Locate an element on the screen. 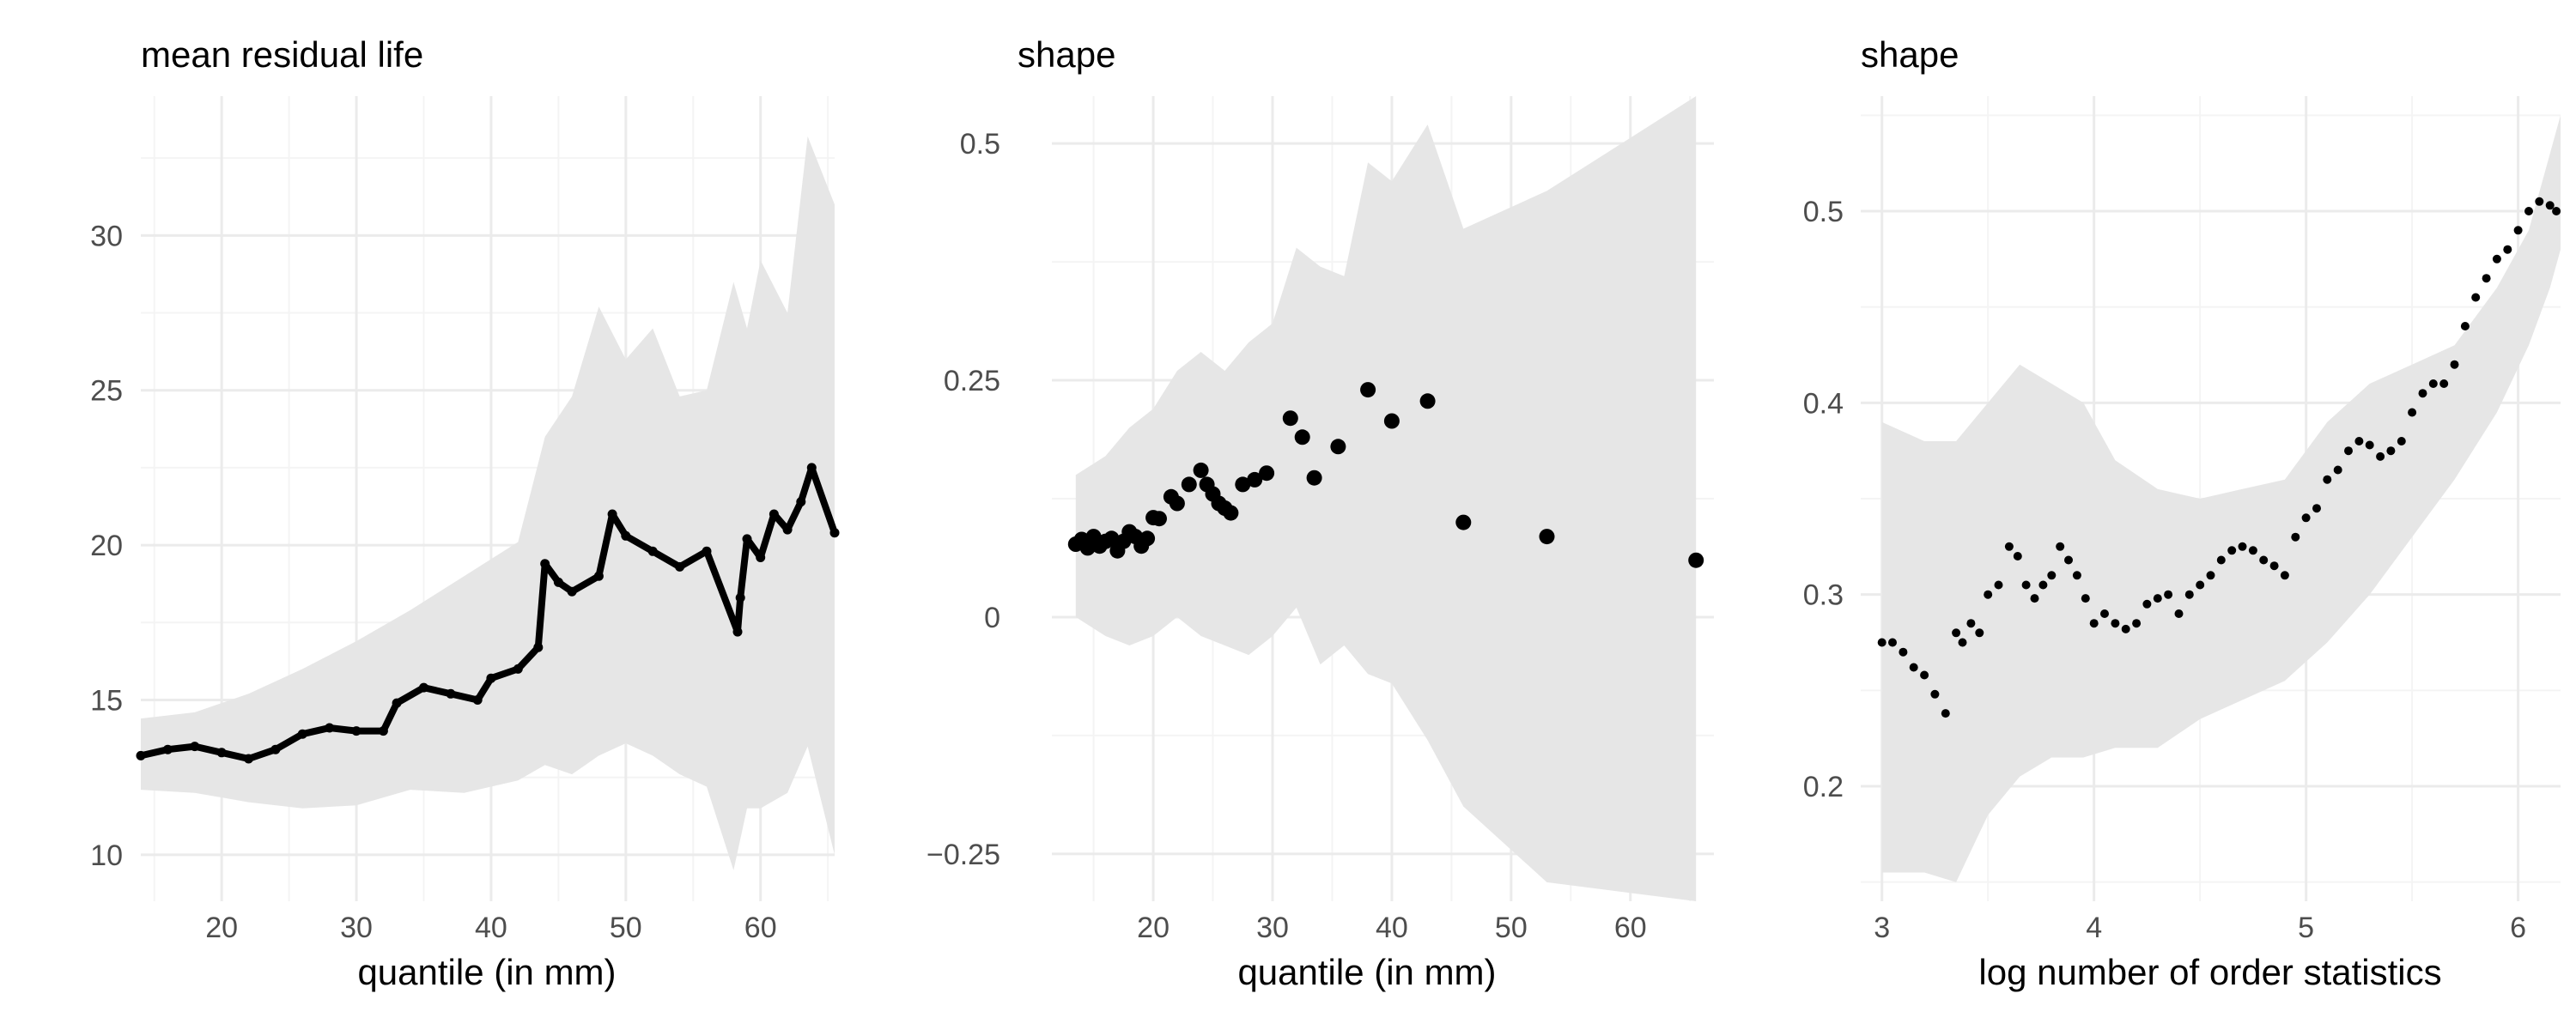  y-tick-label: 0.25 is located at coordinates (972, 381).